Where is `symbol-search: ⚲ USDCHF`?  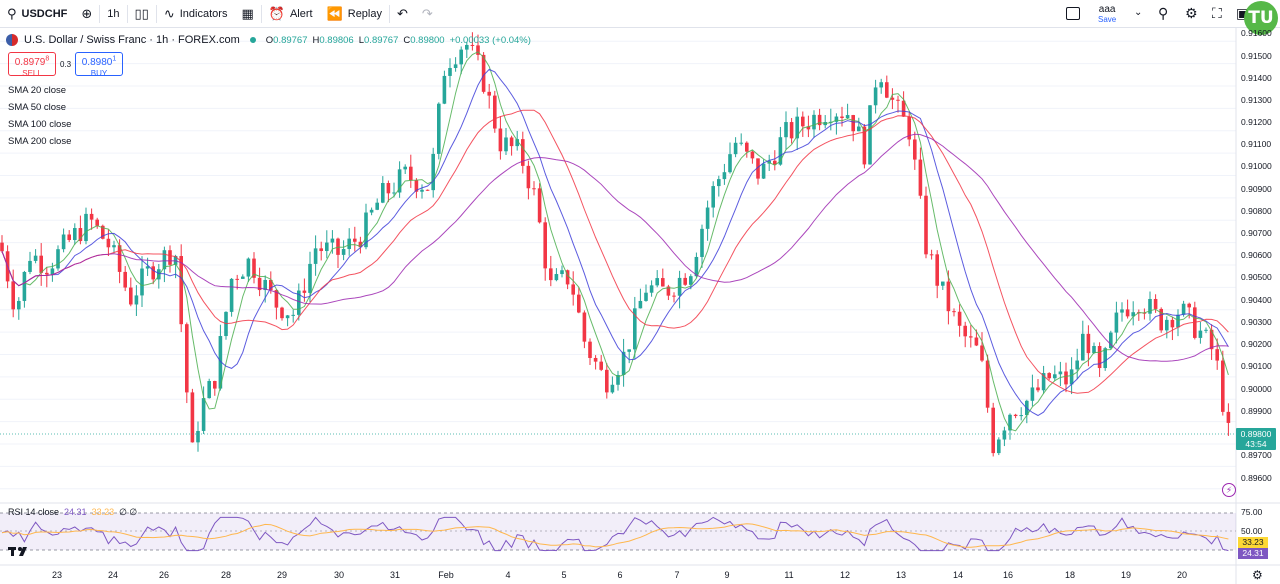 symbol-search: ⚲ USDCHF is located at coordinates (37, 14).